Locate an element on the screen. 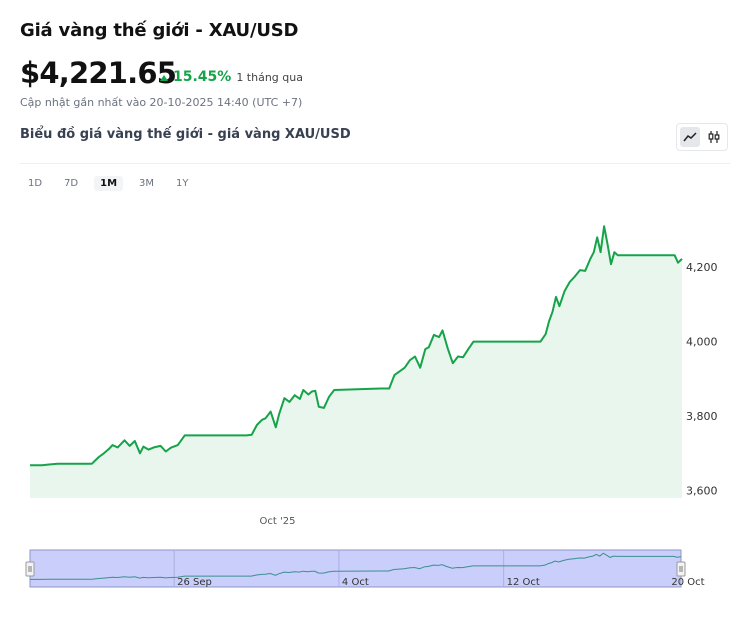 This screenshot has height=634, width=750. change-period: 1 tháng qua is located at coordinates (269, 77).